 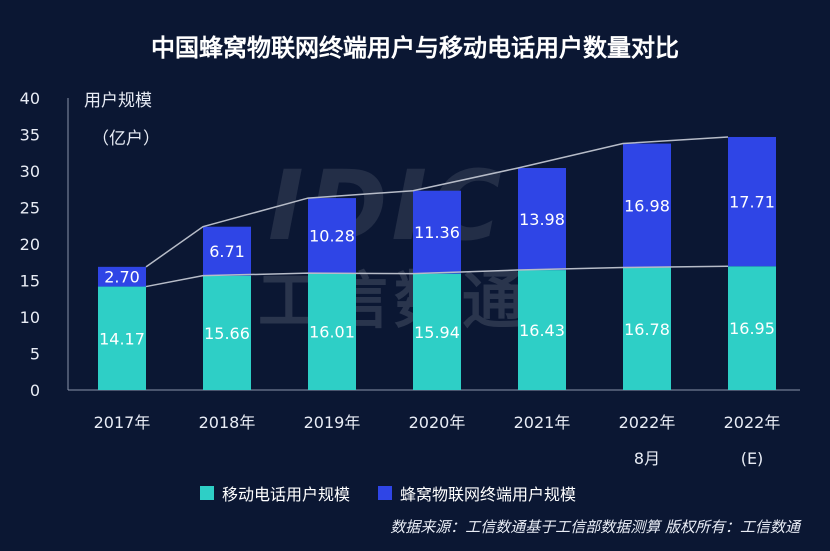 What do you see at coordinates (35, 390) in the screenshot?
I see `y-tick-label: 0` at bounding box center [35, 390].